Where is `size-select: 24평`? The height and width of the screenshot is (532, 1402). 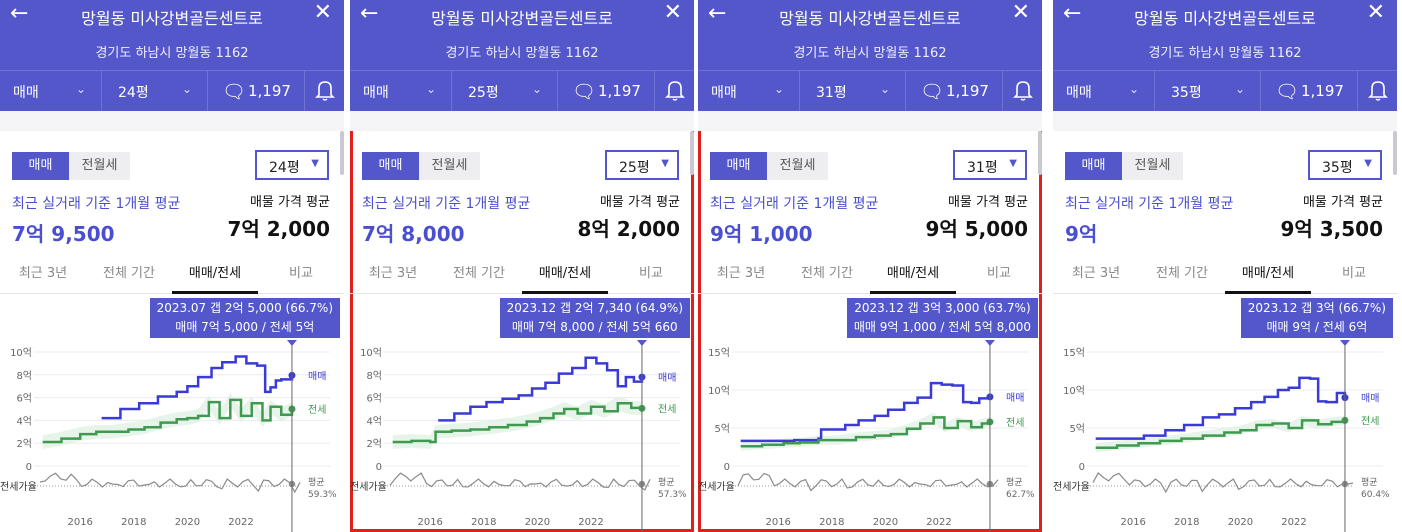
size-select: 24평 is located at coordinates (133, 93).